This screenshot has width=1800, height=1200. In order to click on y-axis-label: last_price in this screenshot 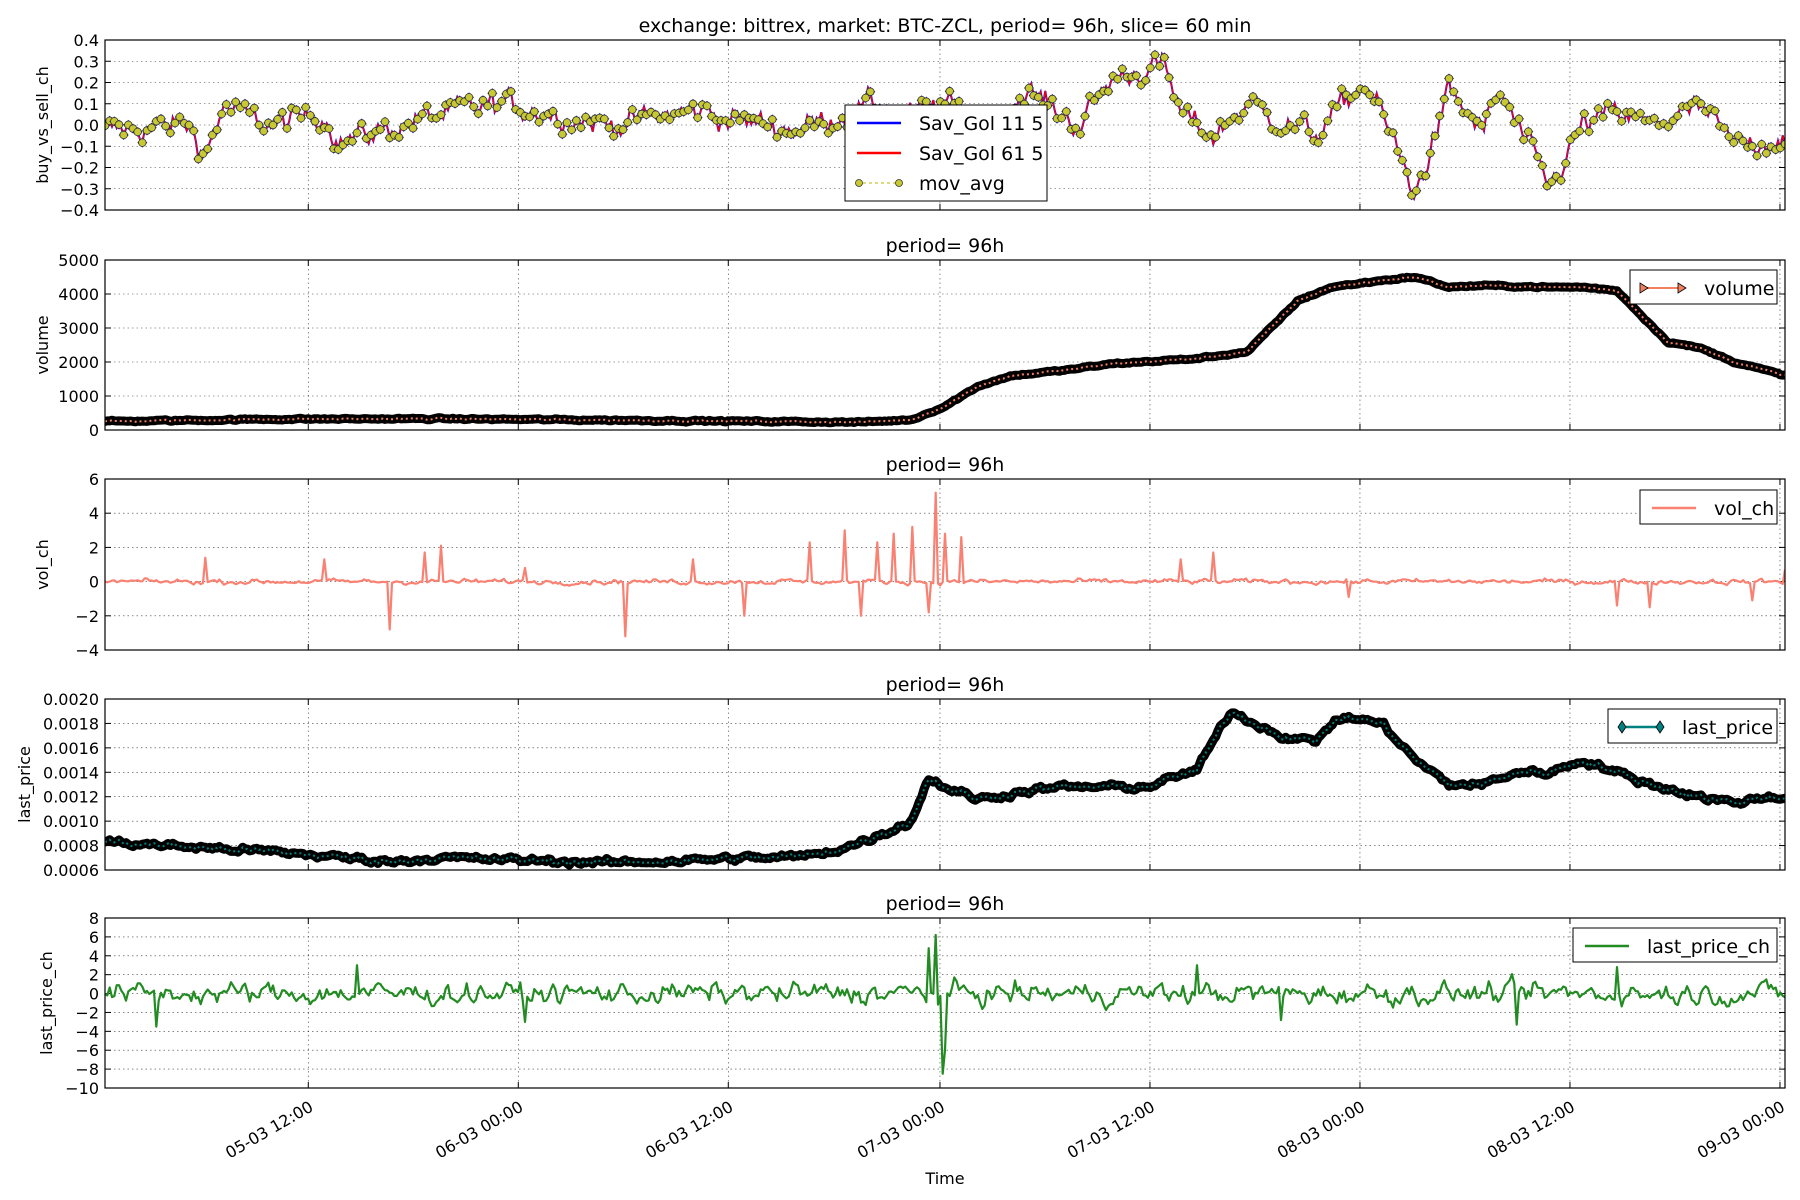, I will do `click(25, 784)`.